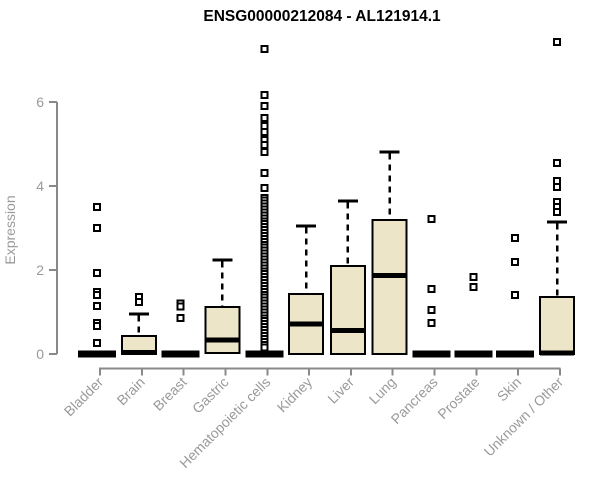  I want to click on collapsed-box-pancreas, so click(431, 354).